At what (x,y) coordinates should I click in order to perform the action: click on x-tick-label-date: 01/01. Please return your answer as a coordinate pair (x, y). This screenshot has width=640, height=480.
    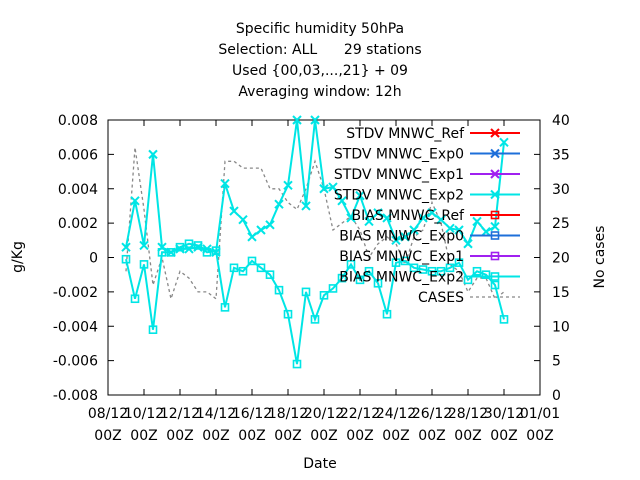
    Looking at the image, I should click on (540, 414).